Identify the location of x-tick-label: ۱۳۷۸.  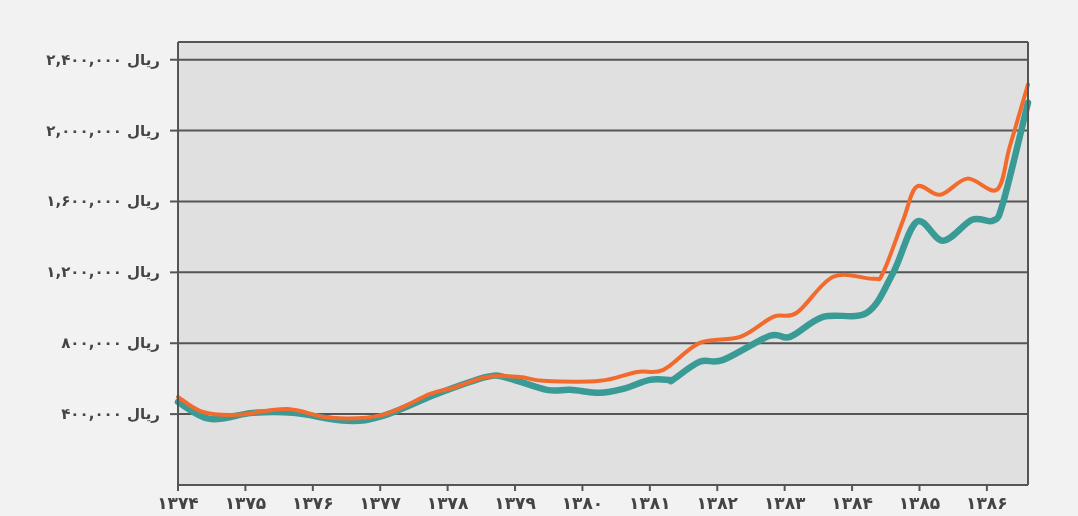
(447, 503).